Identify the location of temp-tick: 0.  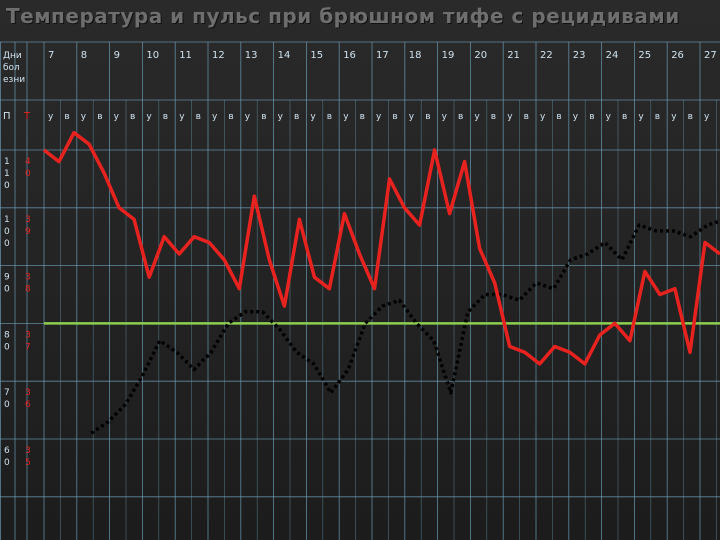
(28, 174).